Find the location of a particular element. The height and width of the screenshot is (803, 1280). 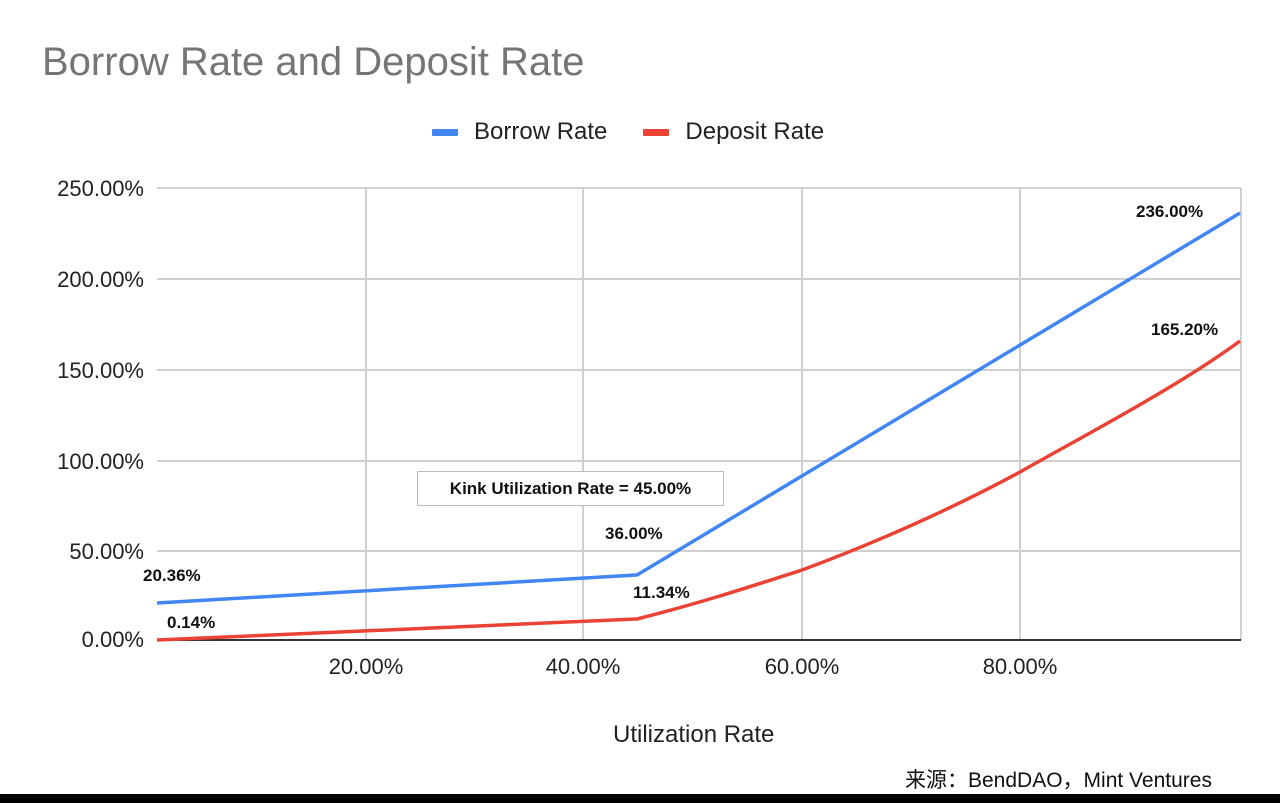

bottom-bar is located at coordinates (640, 798).